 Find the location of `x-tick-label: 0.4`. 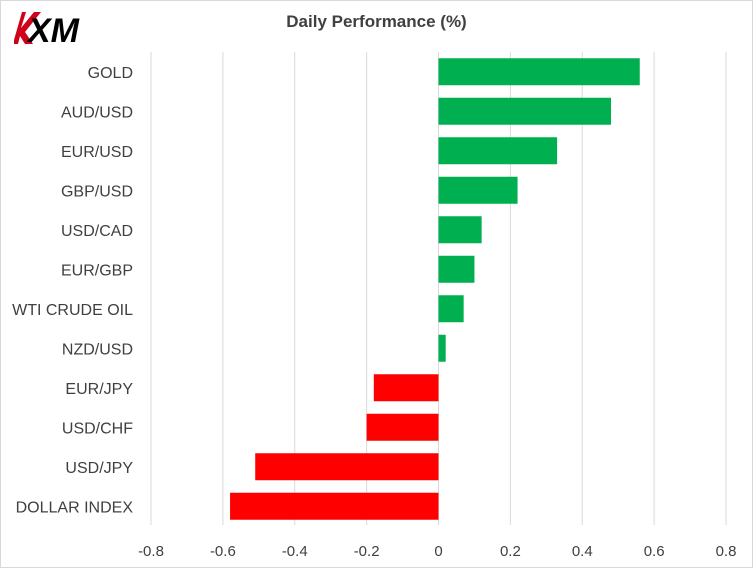

x-tick-label: 0.4 is located at coordinates (582, 551).